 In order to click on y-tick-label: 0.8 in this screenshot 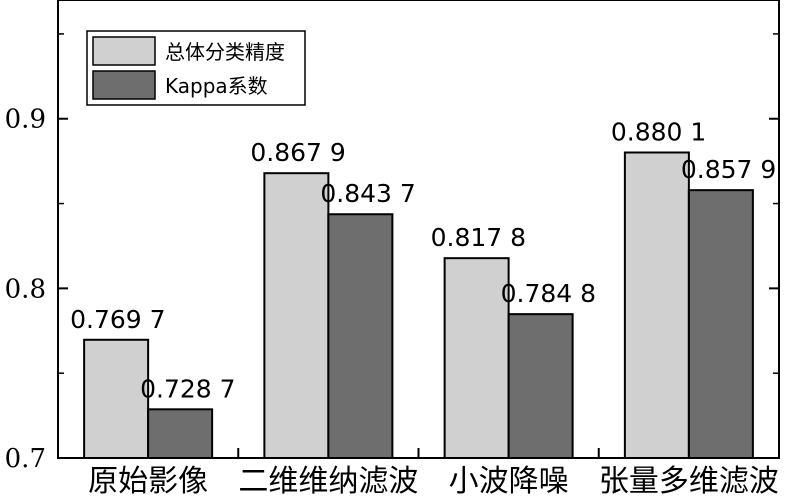, I will do `click(25, 289)`.